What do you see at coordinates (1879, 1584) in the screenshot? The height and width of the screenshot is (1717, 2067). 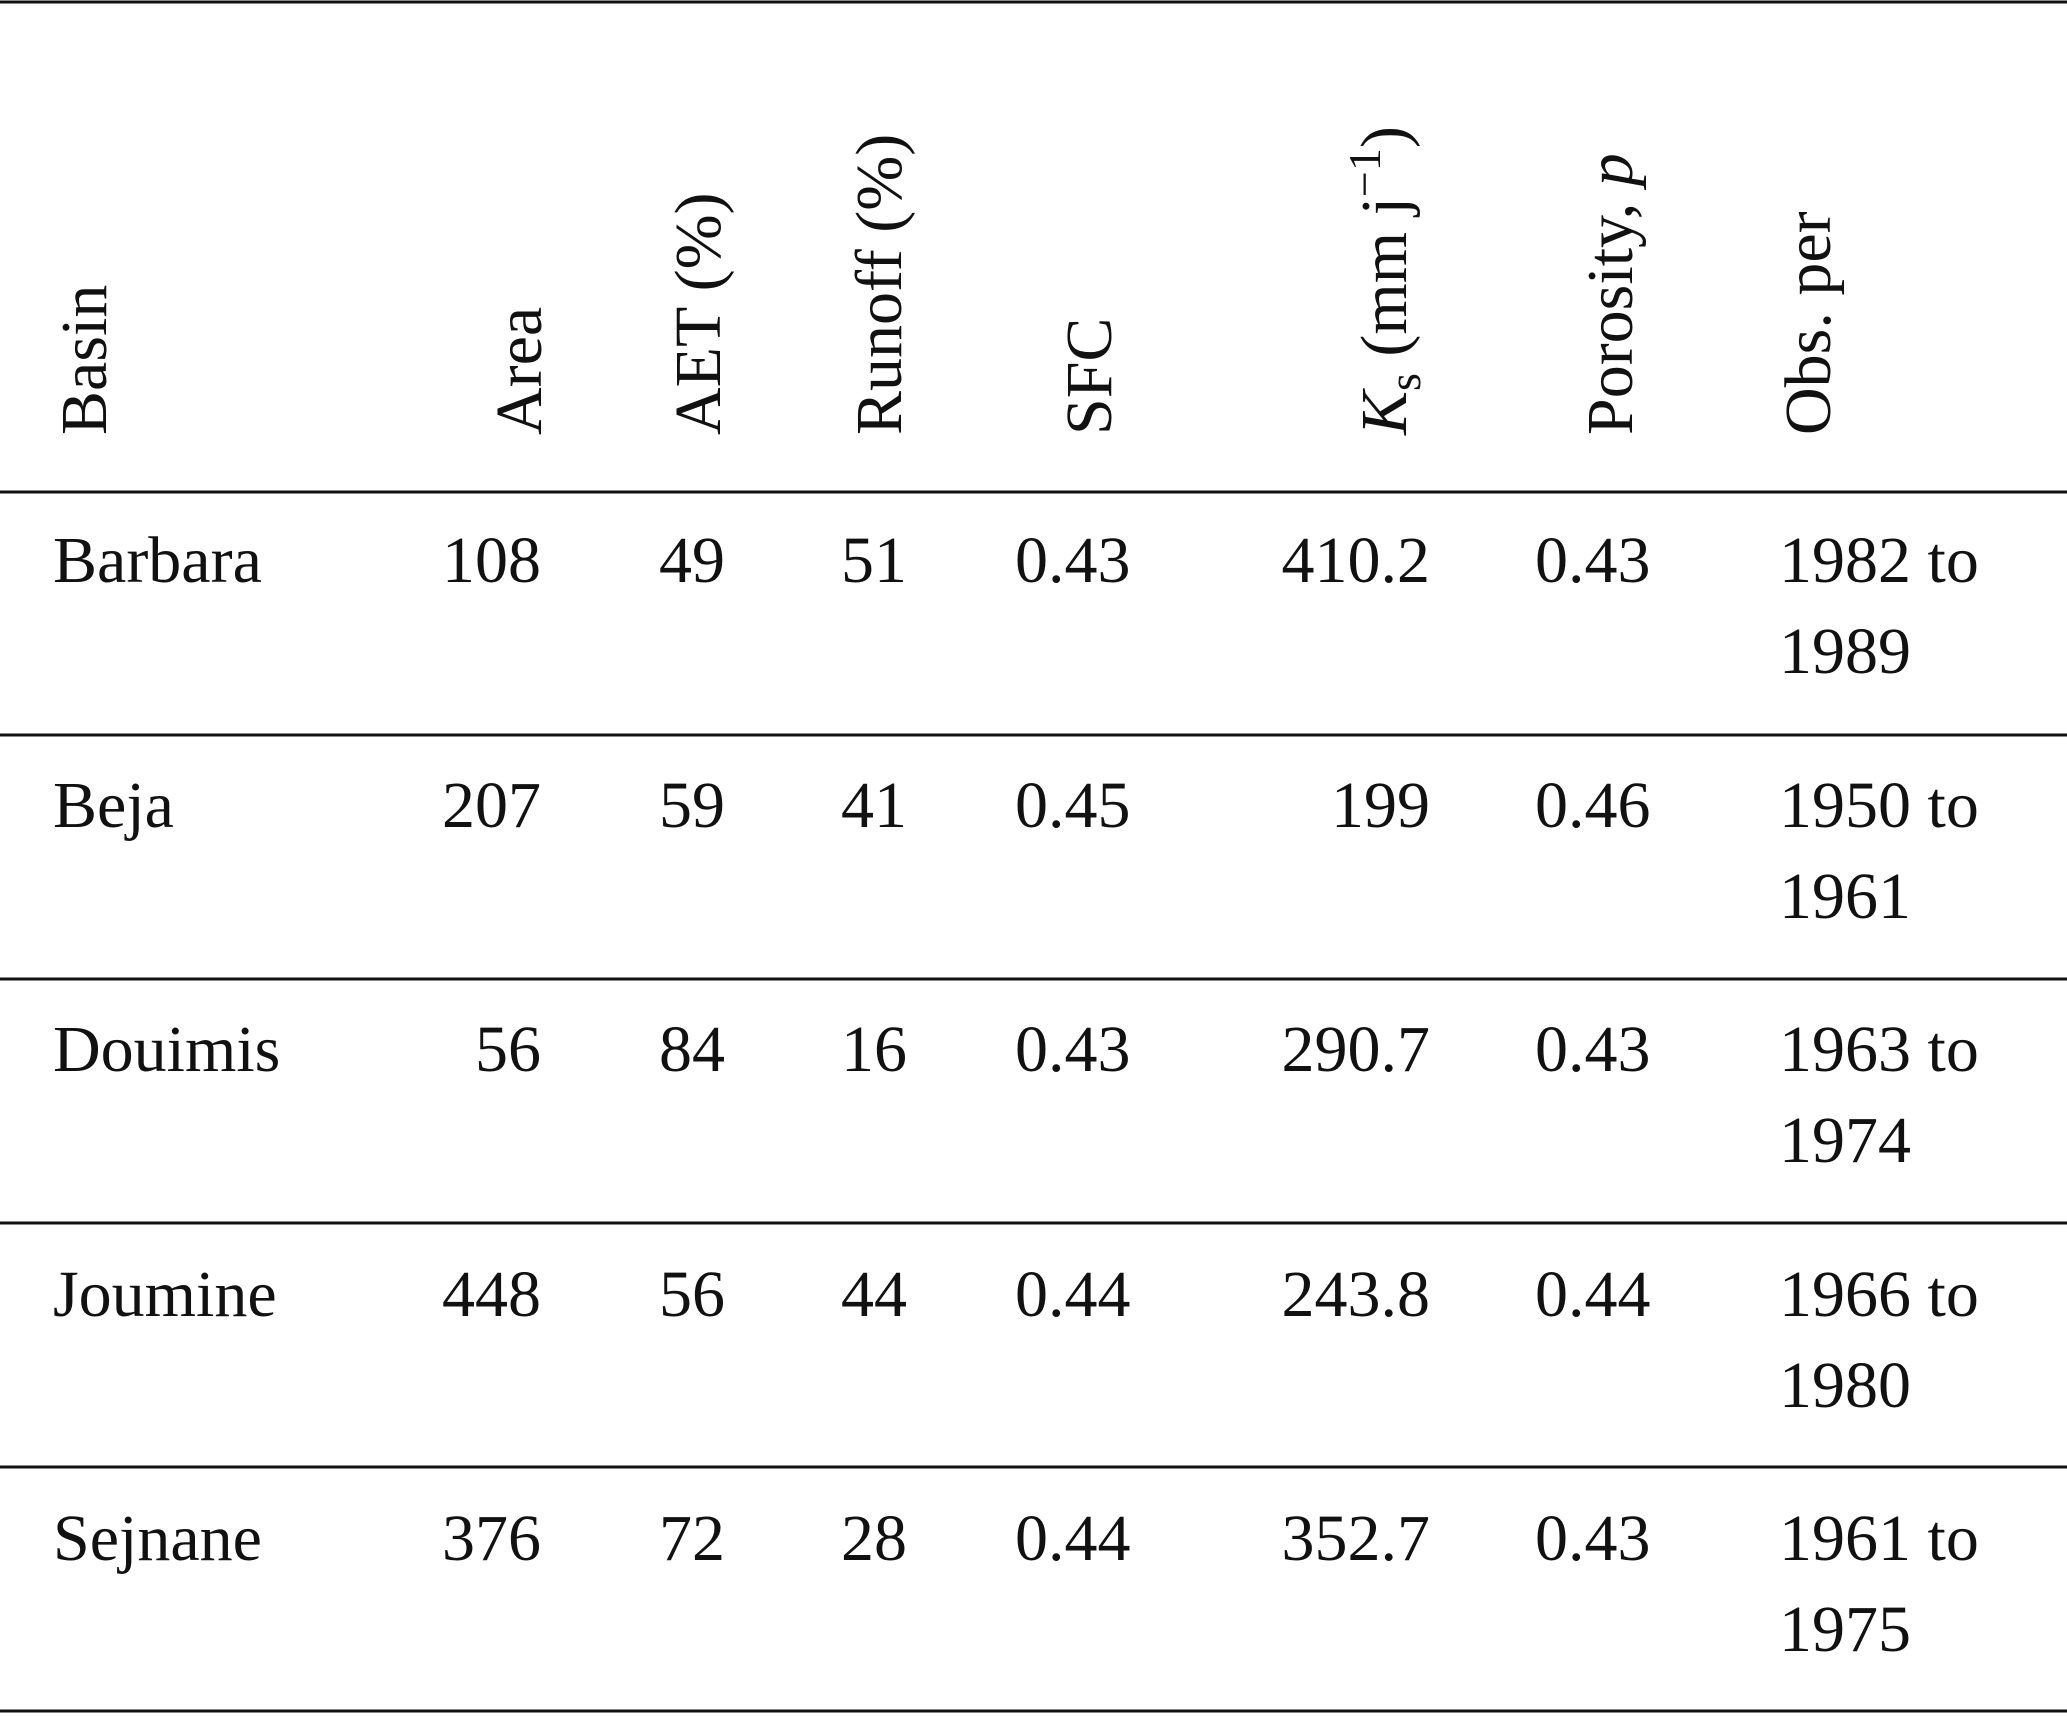 I see `table-cell: 1961 to 1975` at bounding box center [1879, 1584].